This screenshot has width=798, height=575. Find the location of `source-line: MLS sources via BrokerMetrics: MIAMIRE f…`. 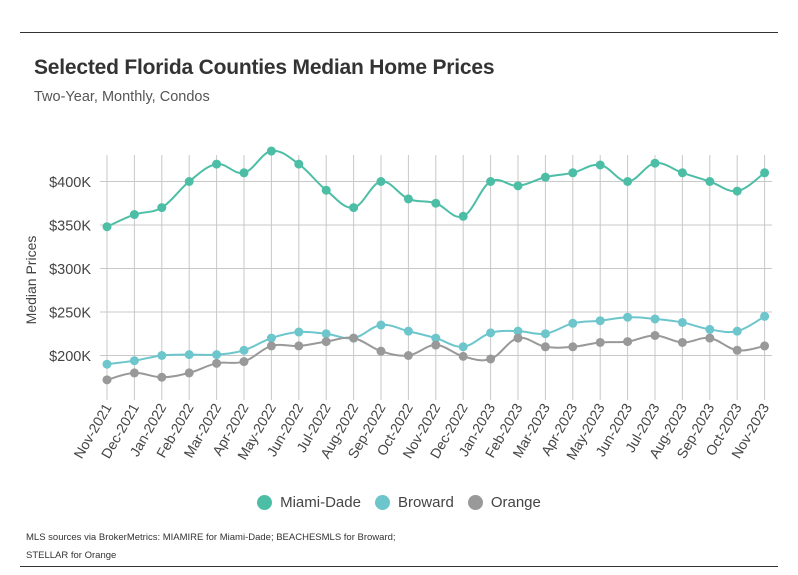

source-line: MLS sources via BrokerMetrics: MIAMIRE f… is located at coordinates (211, 537).